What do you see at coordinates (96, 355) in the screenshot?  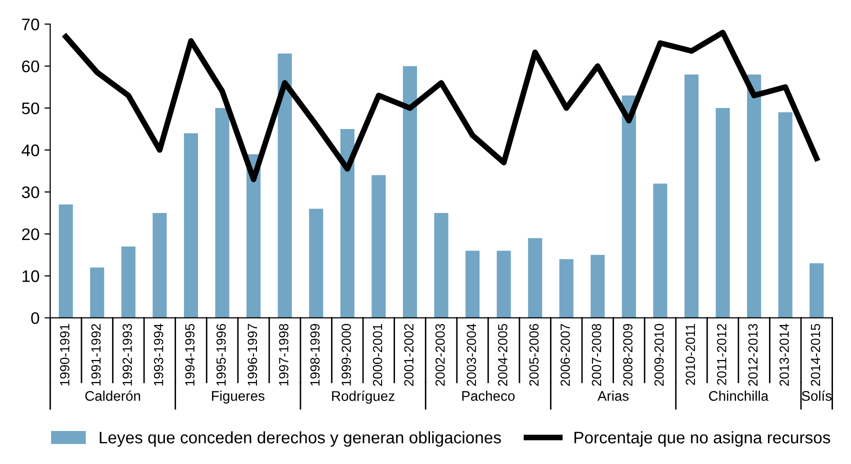 I see `x-tick-label: 1991-1992` at bounding box center [96, 355].